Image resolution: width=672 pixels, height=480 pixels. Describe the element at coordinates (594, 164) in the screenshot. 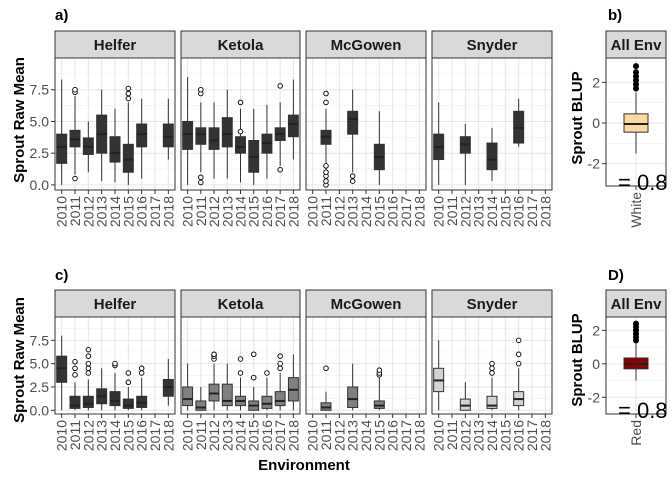

I see `y-tick-label: -2` at that location.